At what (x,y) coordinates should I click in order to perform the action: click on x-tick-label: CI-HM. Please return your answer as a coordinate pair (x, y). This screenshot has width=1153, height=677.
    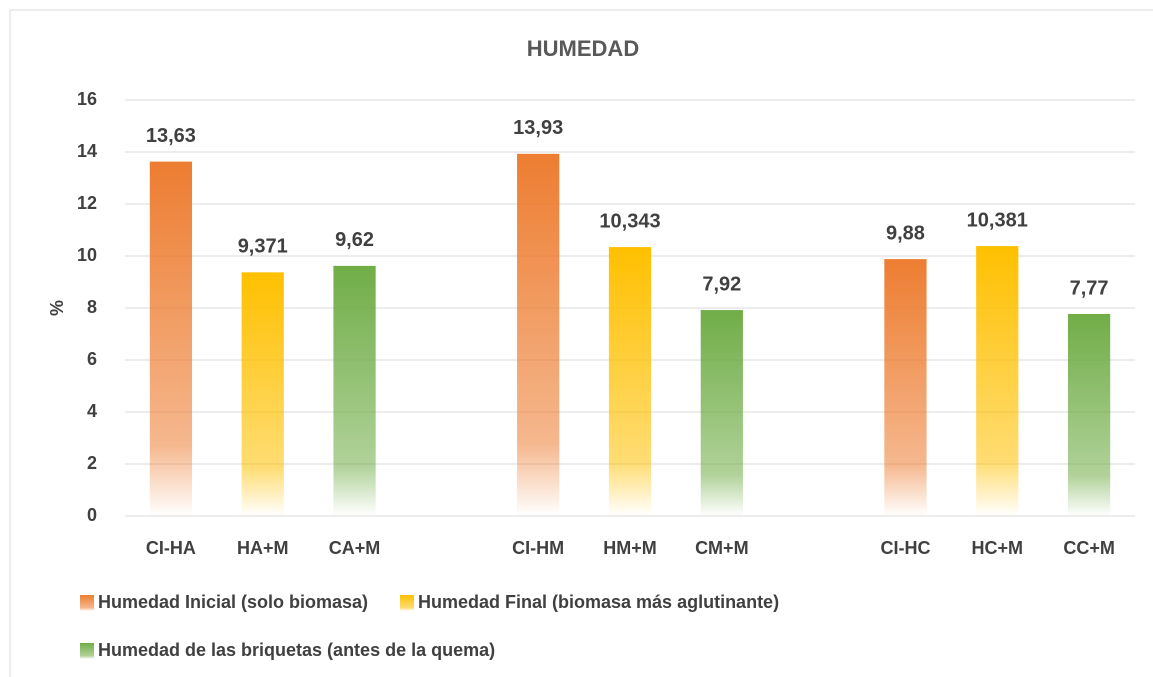
    Looking at the image, I should click on (538, 548).